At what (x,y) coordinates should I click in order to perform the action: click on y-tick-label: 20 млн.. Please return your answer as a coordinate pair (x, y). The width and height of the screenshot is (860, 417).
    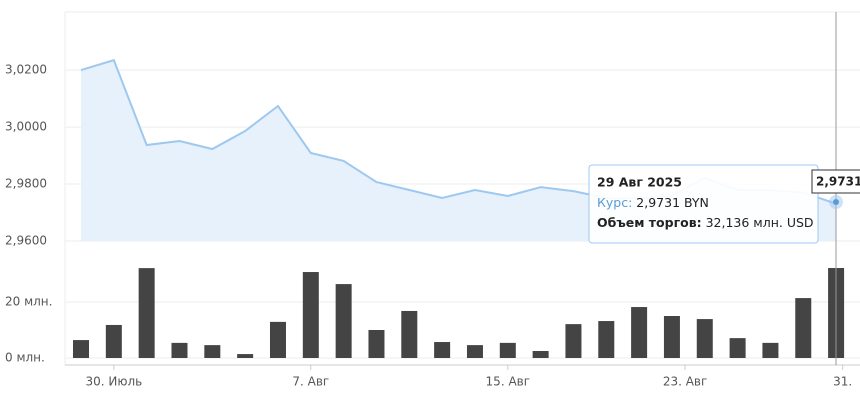
    Looking at the image, I should click on (28, 302).